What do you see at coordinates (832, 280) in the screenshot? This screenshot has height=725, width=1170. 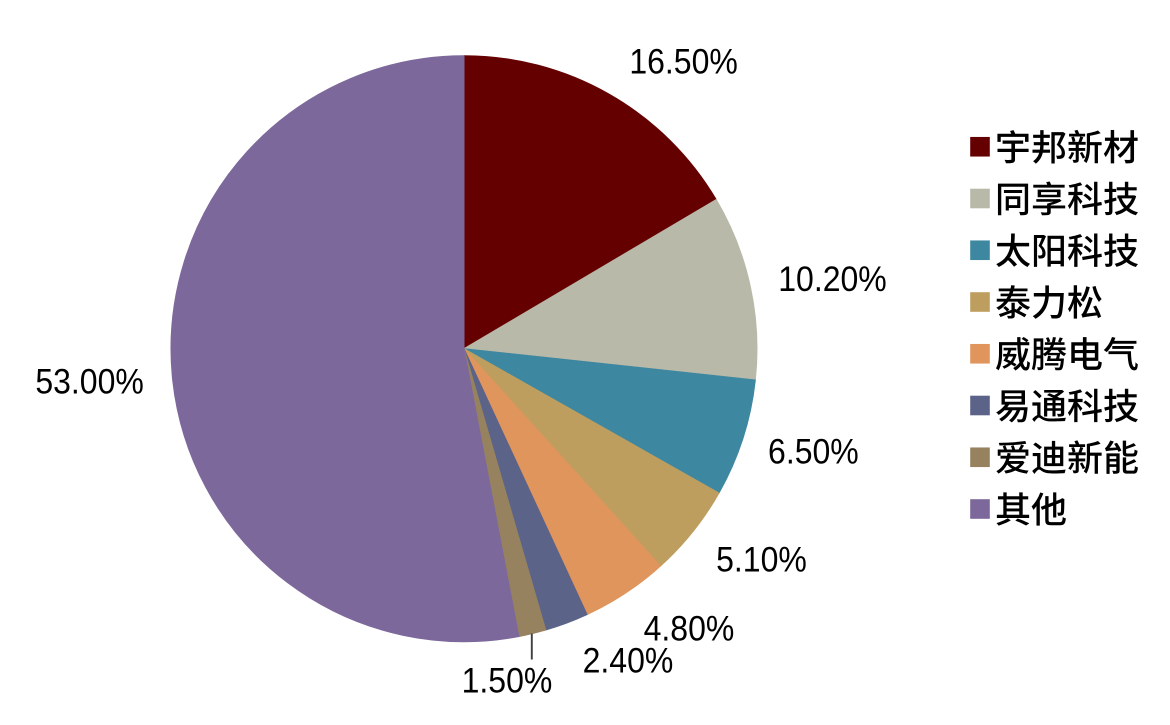 I see `svg-text: 10.20%` at bounding box center [832, 280].